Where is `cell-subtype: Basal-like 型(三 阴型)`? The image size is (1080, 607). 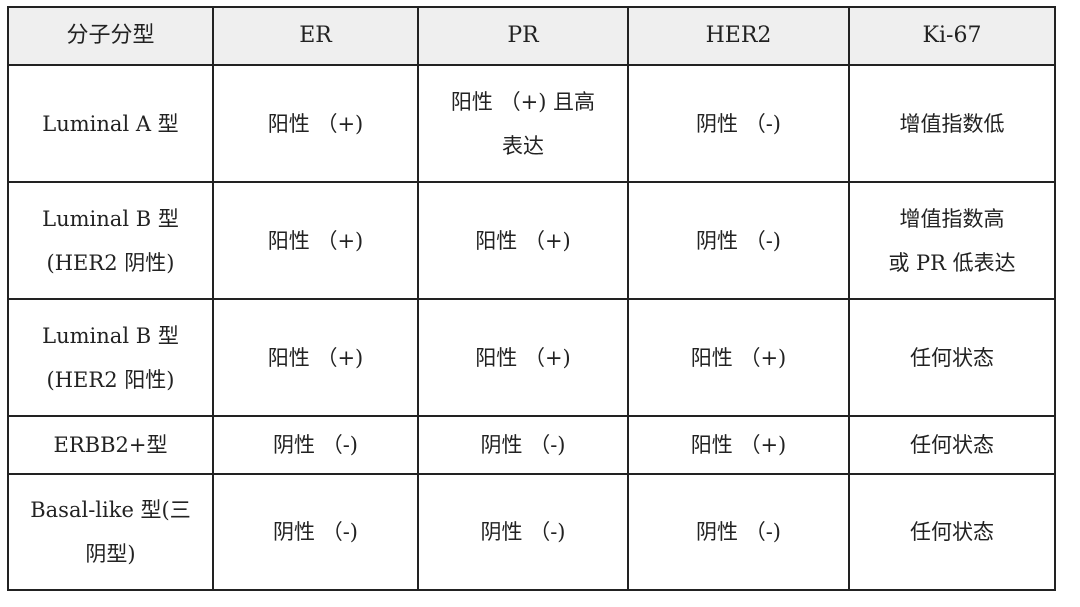 cell-subtype: Basal-like 型(三 阴型) is located at coordinates (110, 532).